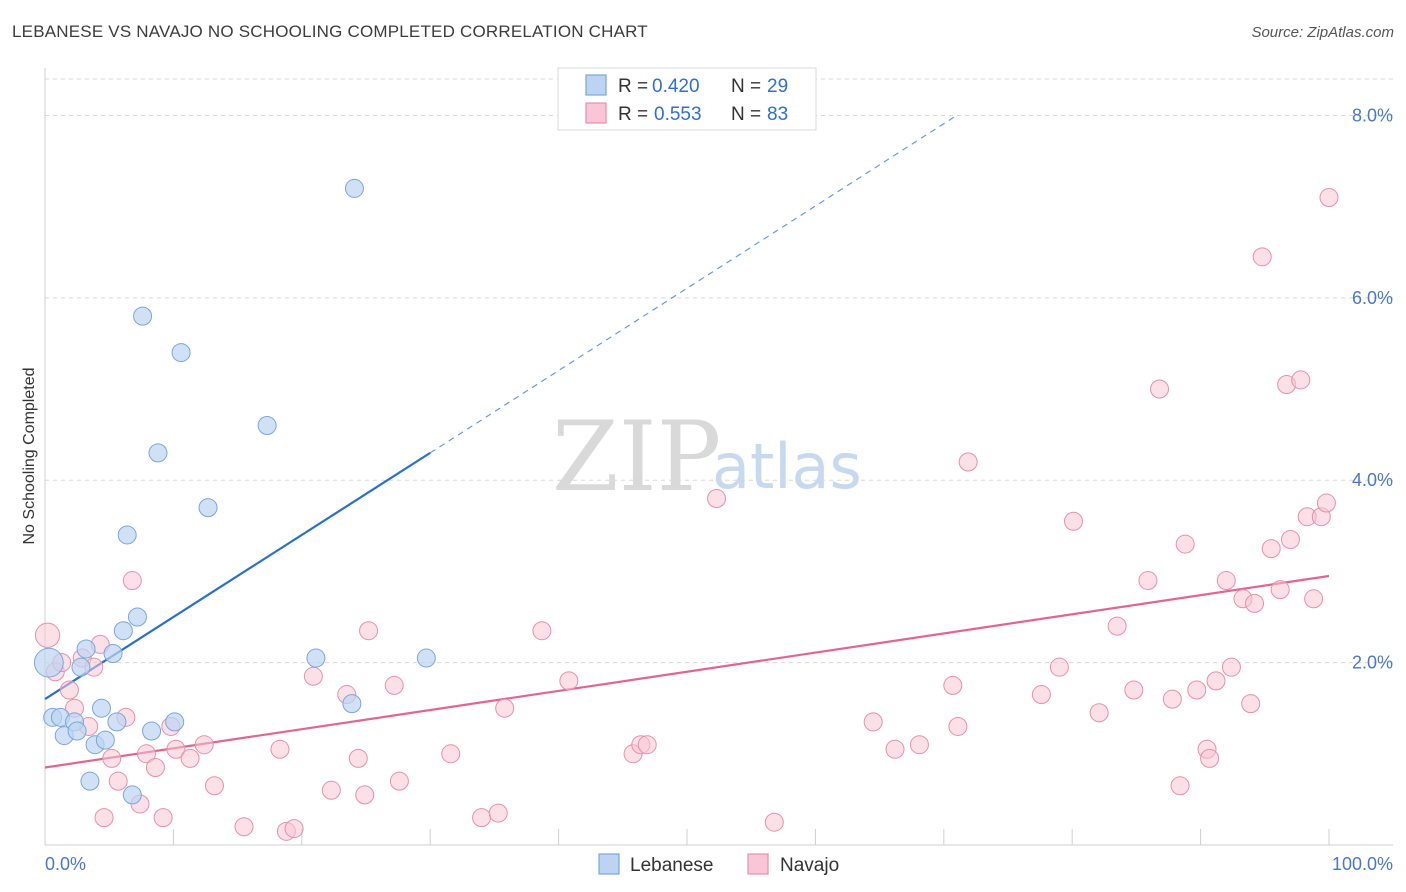  What do you see at coordinates (746, 86) in the screenshot?
I see `legend-n-label-lebanese: N =` at bounding box center [746, 86].